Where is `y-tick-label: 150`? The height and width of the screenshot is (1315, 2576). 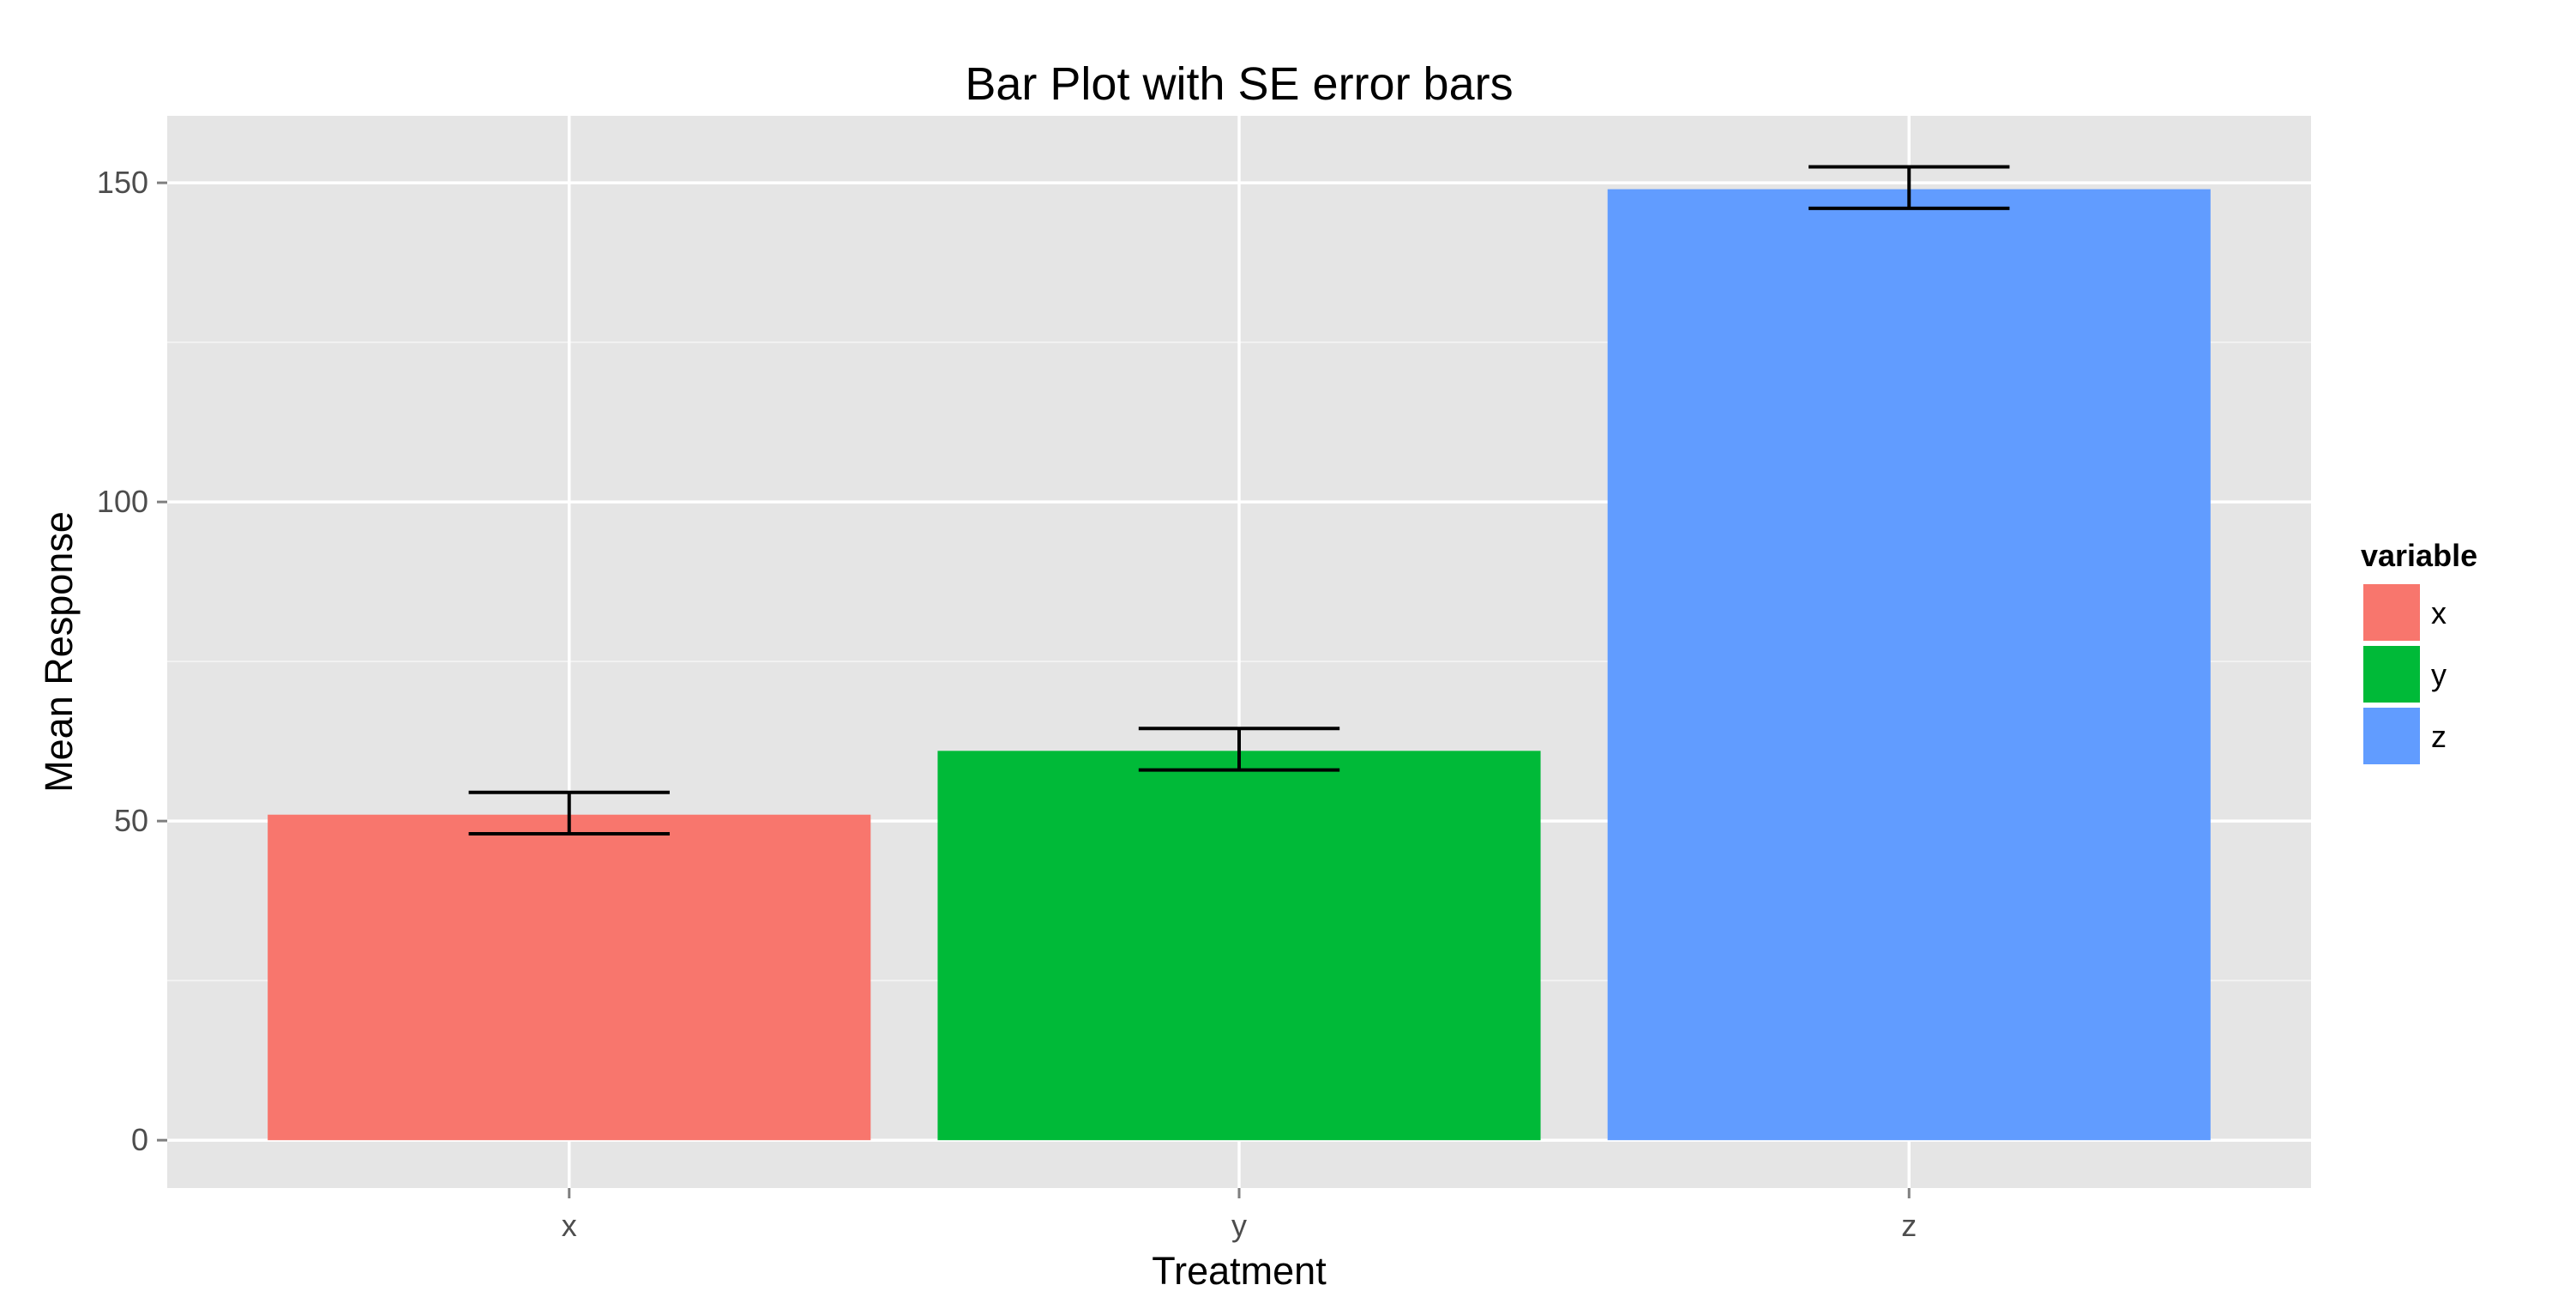
y-tick-label: 150 is located at coordinates (122, 182).